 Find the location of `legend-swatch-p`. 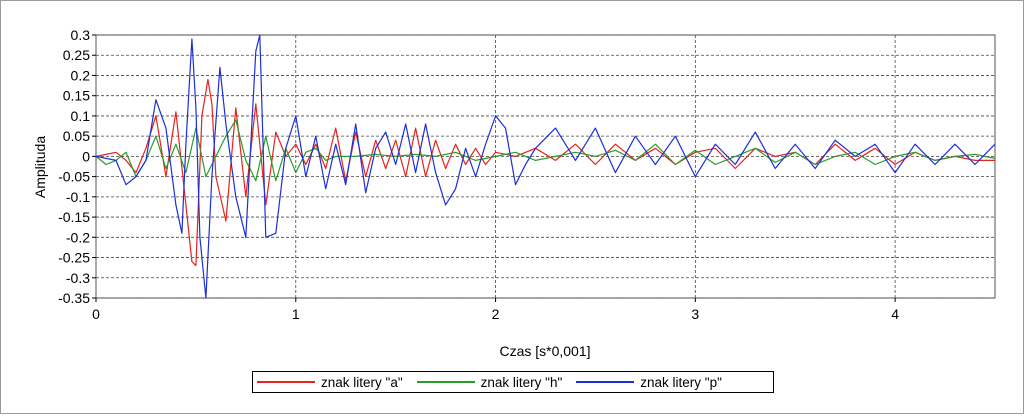

legend-swatch-p is located at coordinates (605, 382).